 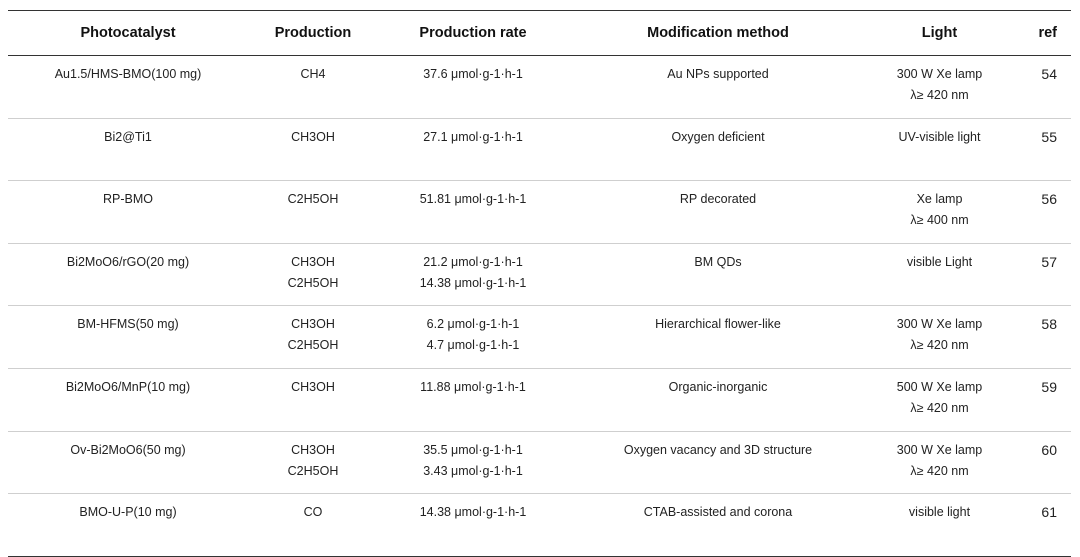 I want to click on ref-cell: 57, so click(x=1041, y=275).